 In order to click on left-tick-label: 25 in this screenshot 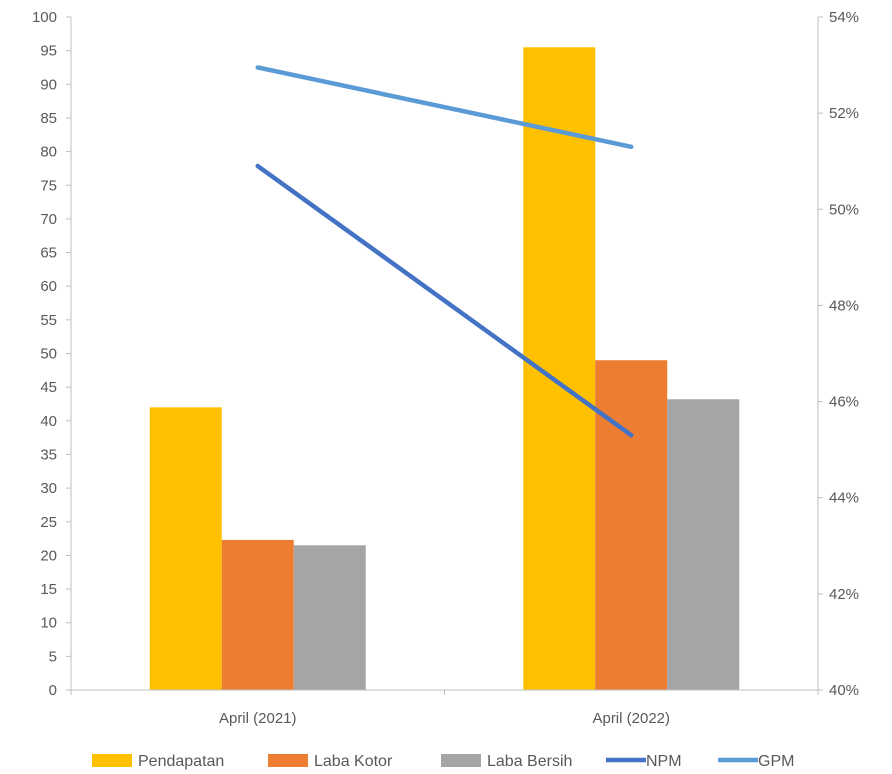, I will do `click(48, 522)`.